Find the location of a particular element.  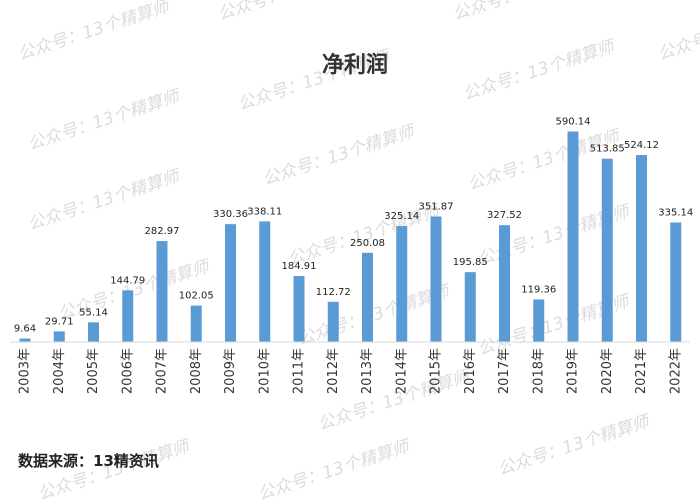

x-tick-label: 2009年 is located at coordinates (230, 371).